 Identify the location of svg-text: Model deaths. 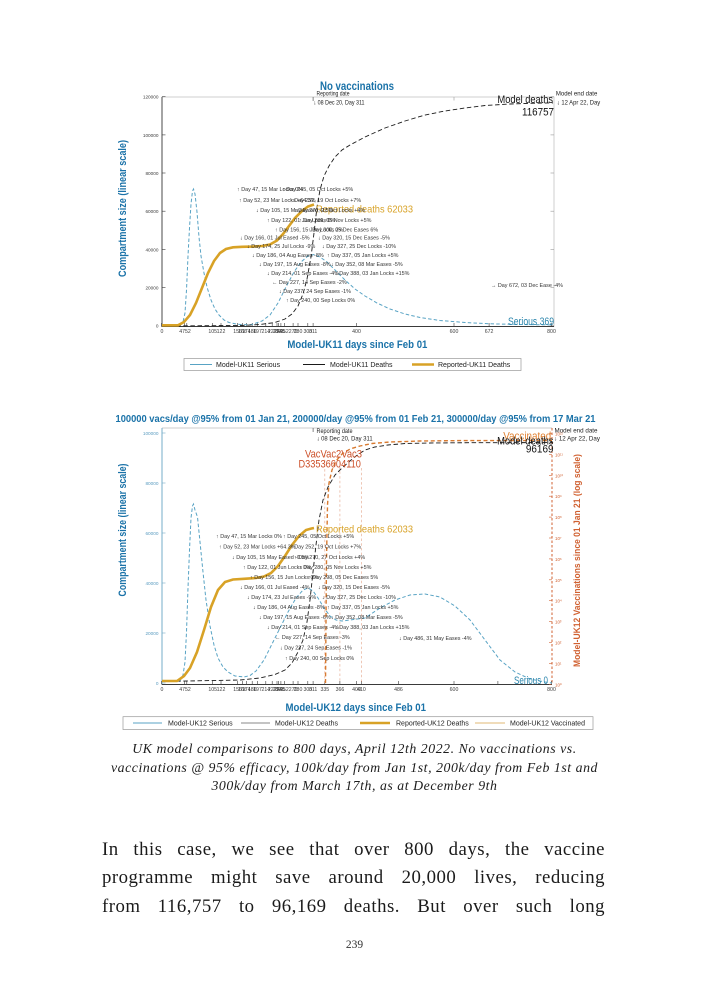
(526, 100).